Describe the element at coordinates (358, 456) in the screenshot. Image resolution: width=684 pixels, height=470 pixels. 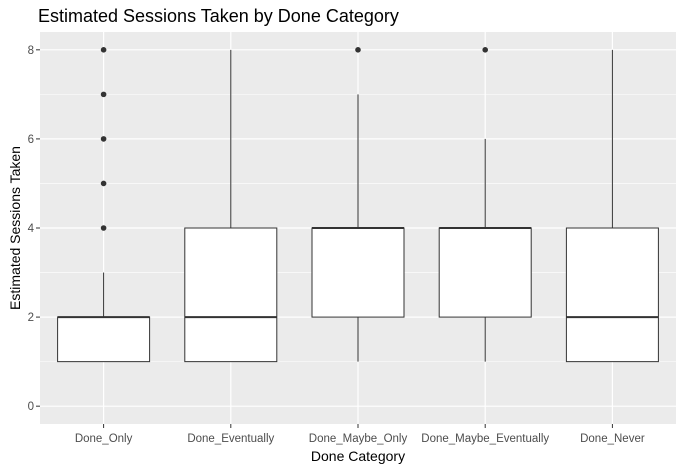
I see `x-axis-title: Done Category` at that location.